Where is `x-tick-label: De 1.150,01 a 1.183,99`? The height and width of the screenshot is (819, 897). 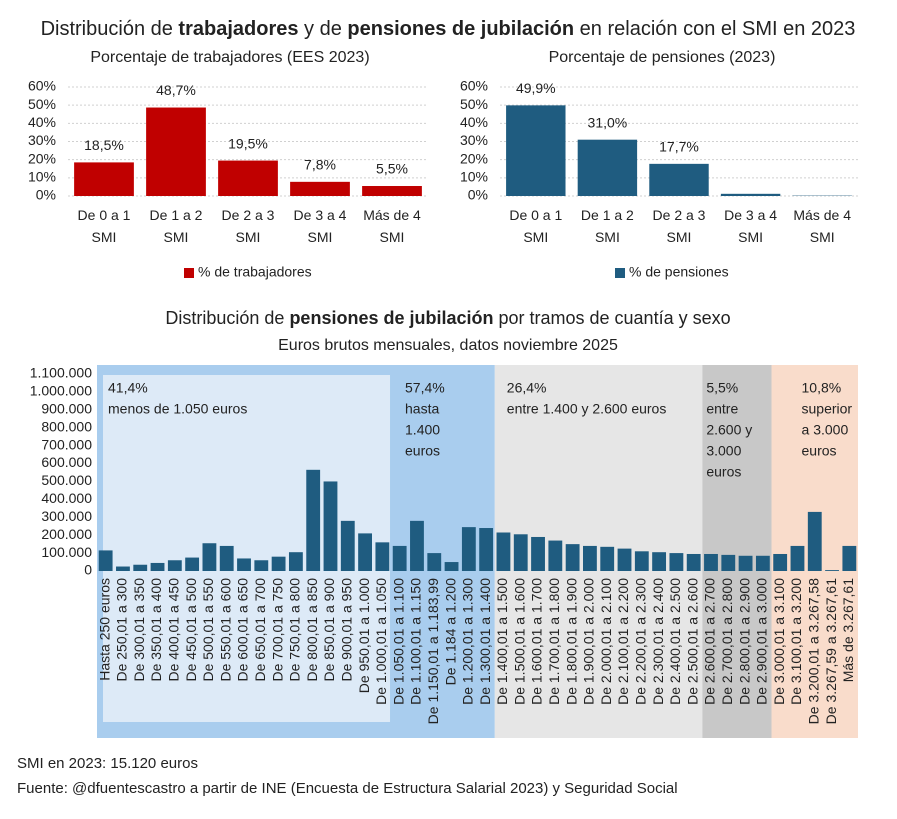 x-tick-label: De 1.150,01 a 1.183,99 is located at coordinates (433, 651).